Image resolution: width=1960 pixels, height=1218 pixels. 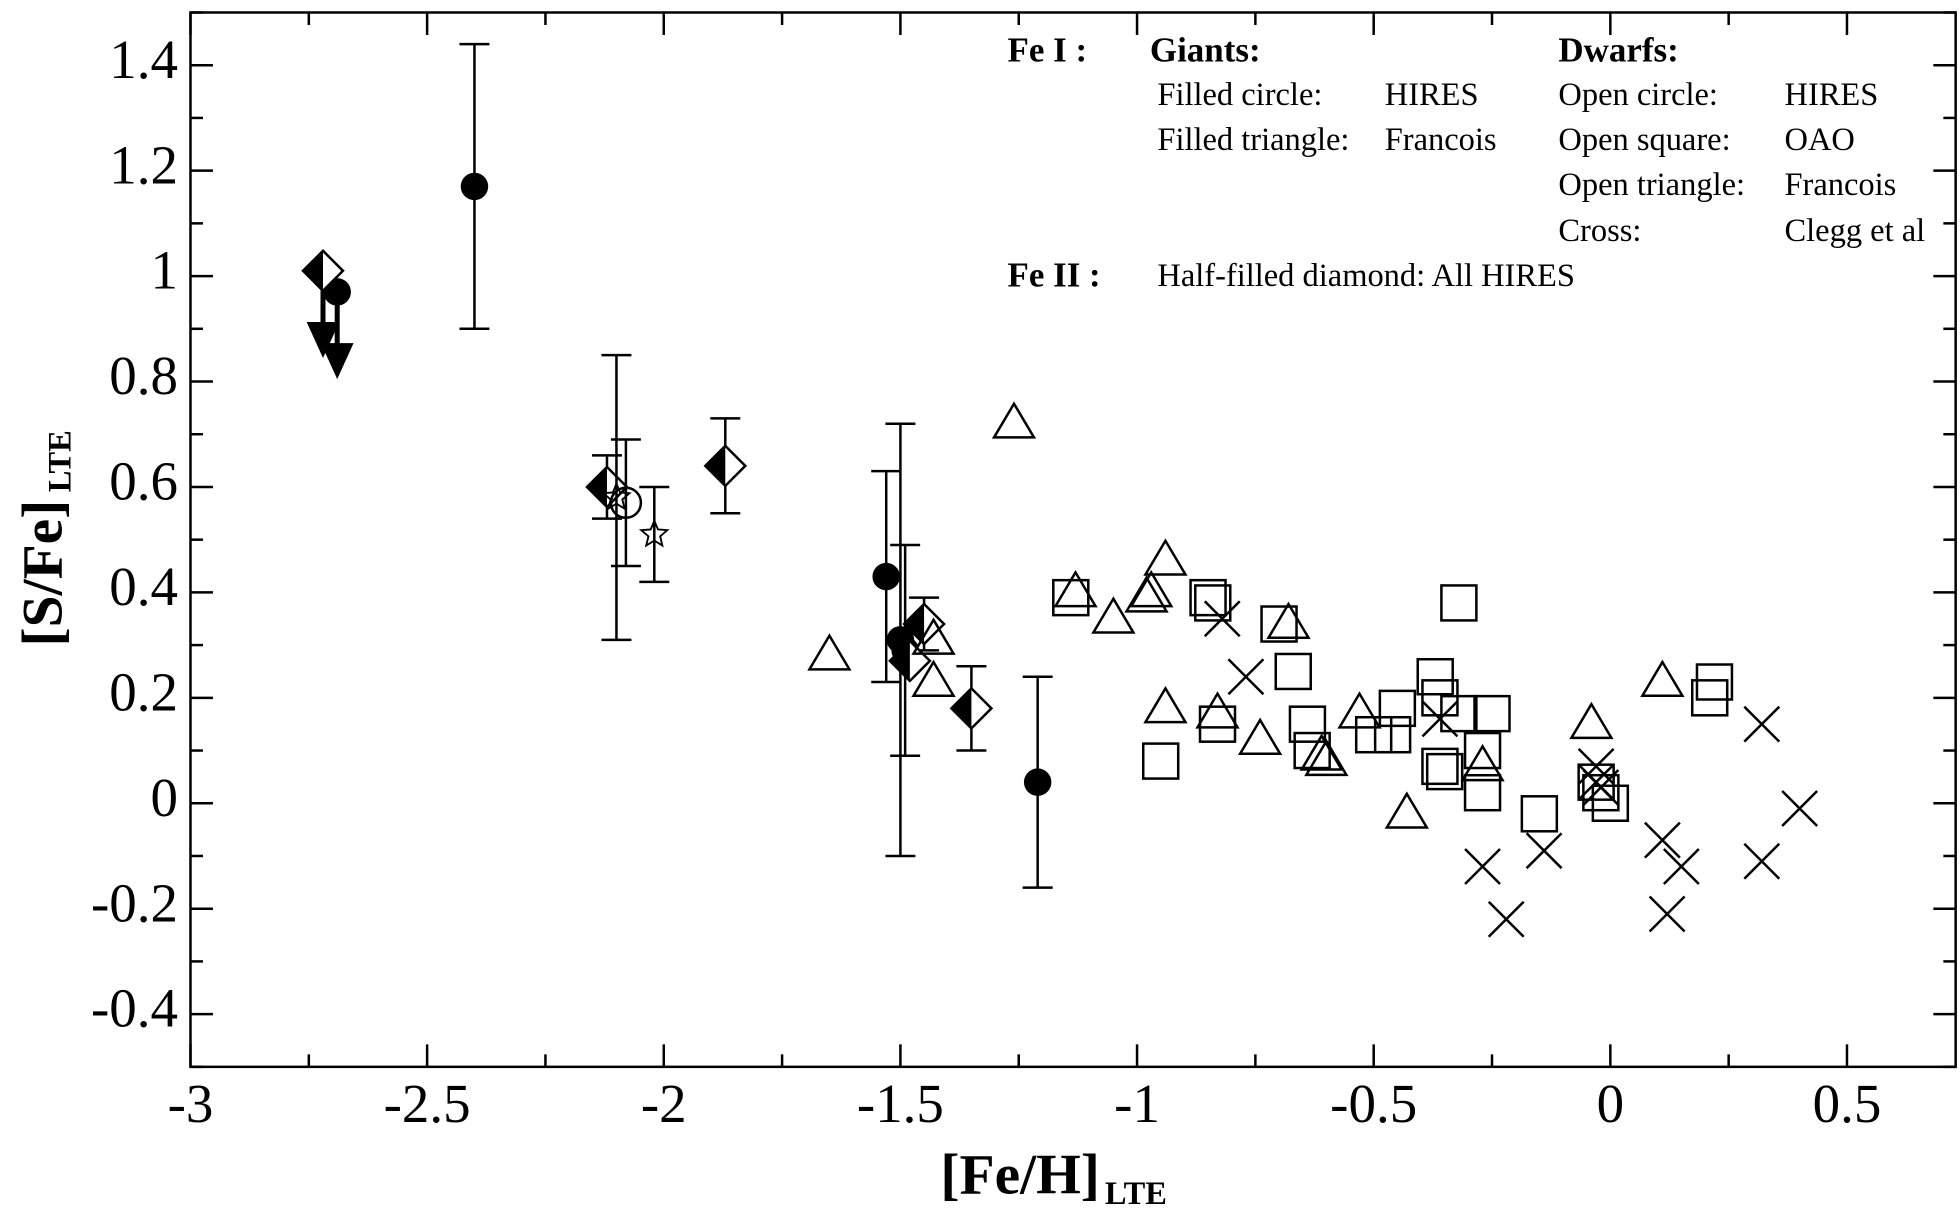 What do you see at coordinates (1020, 1175) in the screenshot?
I see `x-axis-label: [Fe/H]` at bounding box center [1020, 1175].